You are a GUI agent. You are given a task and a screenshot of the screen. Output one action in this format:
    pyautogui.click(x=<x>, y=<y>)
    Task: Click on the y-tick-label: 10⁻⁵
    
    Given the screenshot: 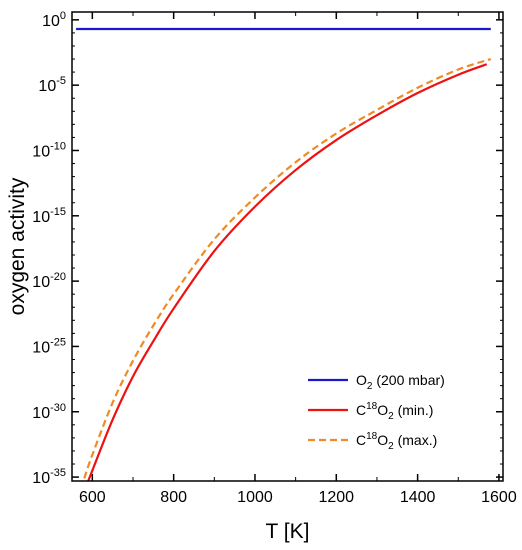 What is the action you would take?
    pyautogui.click(x=52, y=85)
    